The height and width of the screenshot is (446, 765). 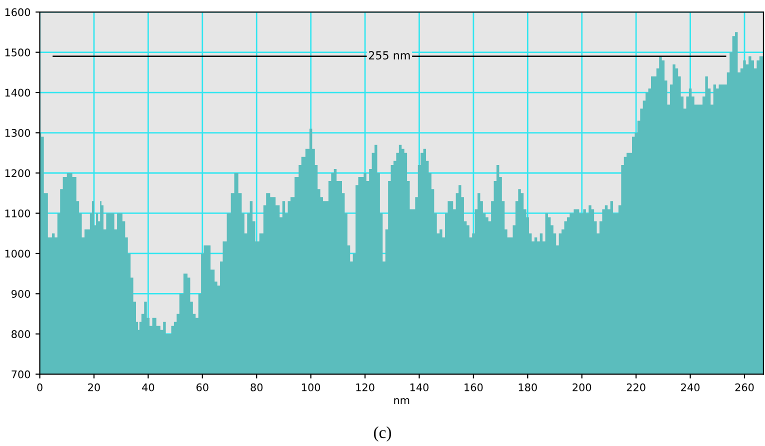 What do you see at coordinates (94, 387) in the screenshot?
I see `x-tick-label: 20` at bounding box center [94, 387].